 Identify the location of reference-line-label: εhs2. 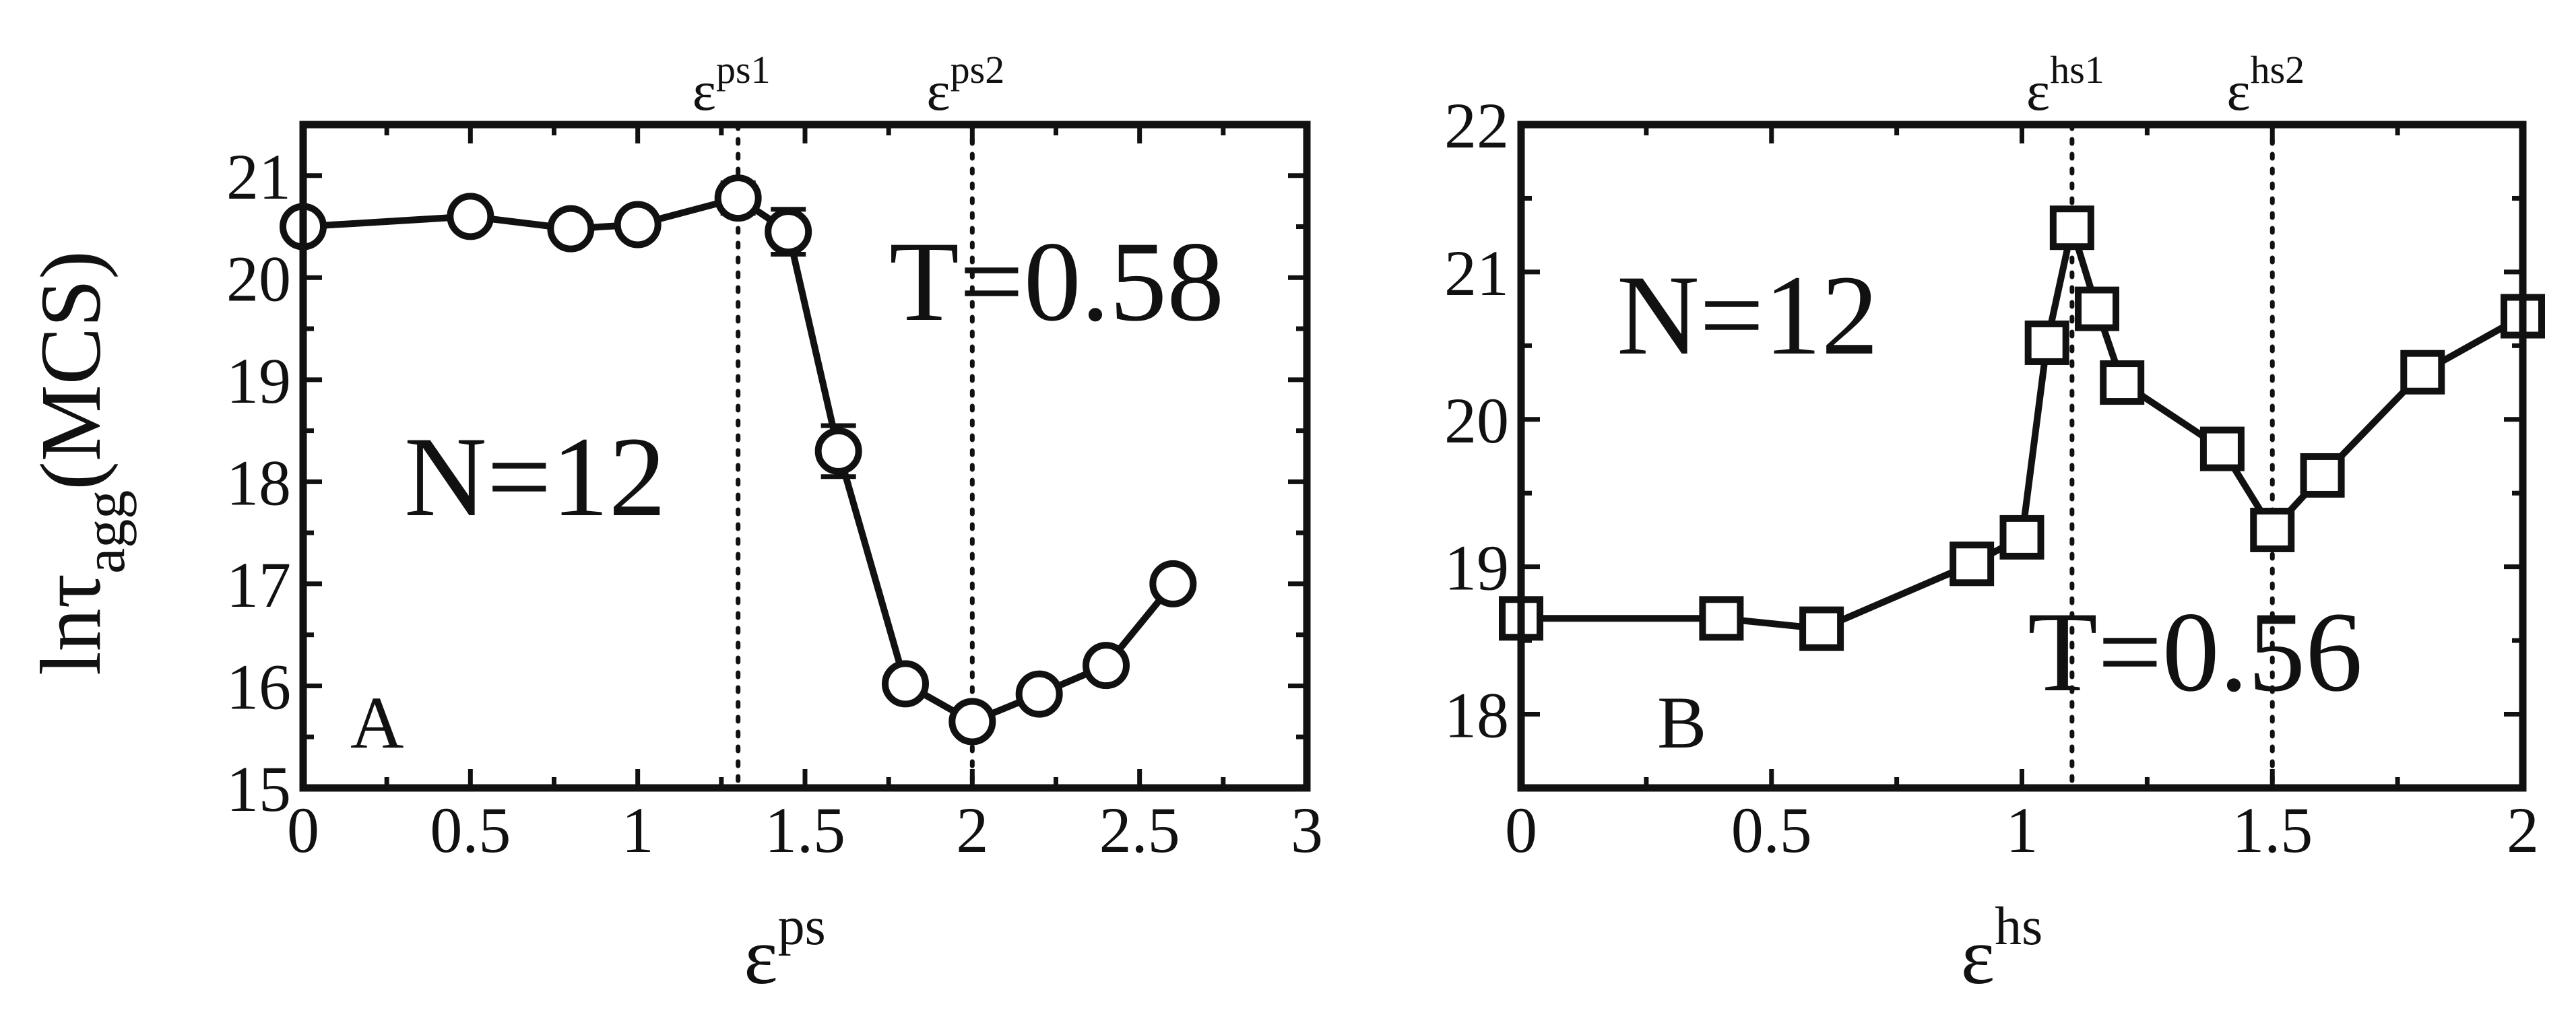
(2265, 85).